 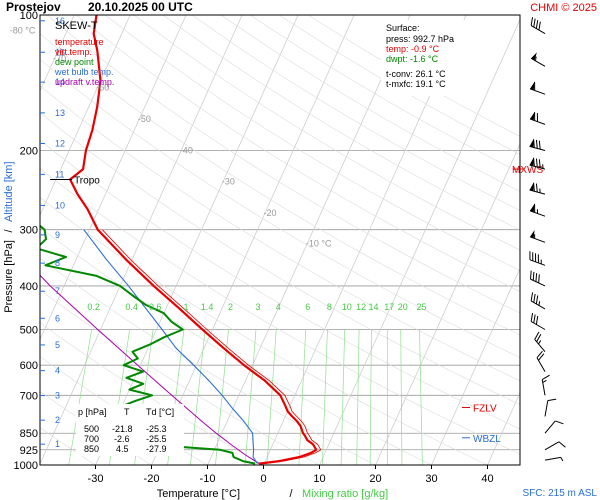 I want to click on wbzl-label: WBZL, so click(x=487, y=439).